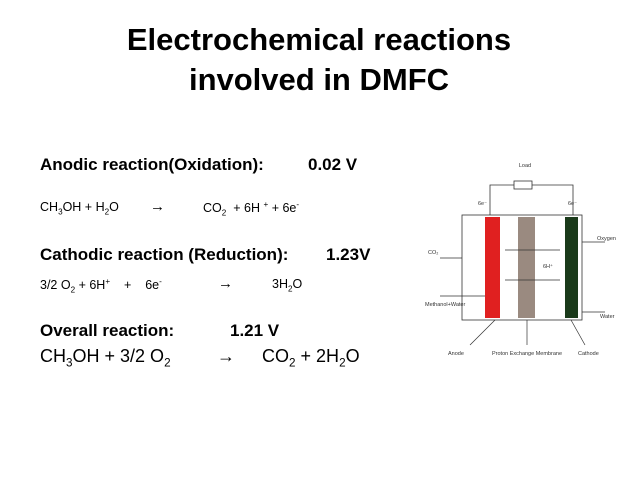  What do you see at coordinates (571, 267) in the screenshot?
I see `cathode-electrode` at bounding box center [571, 267].